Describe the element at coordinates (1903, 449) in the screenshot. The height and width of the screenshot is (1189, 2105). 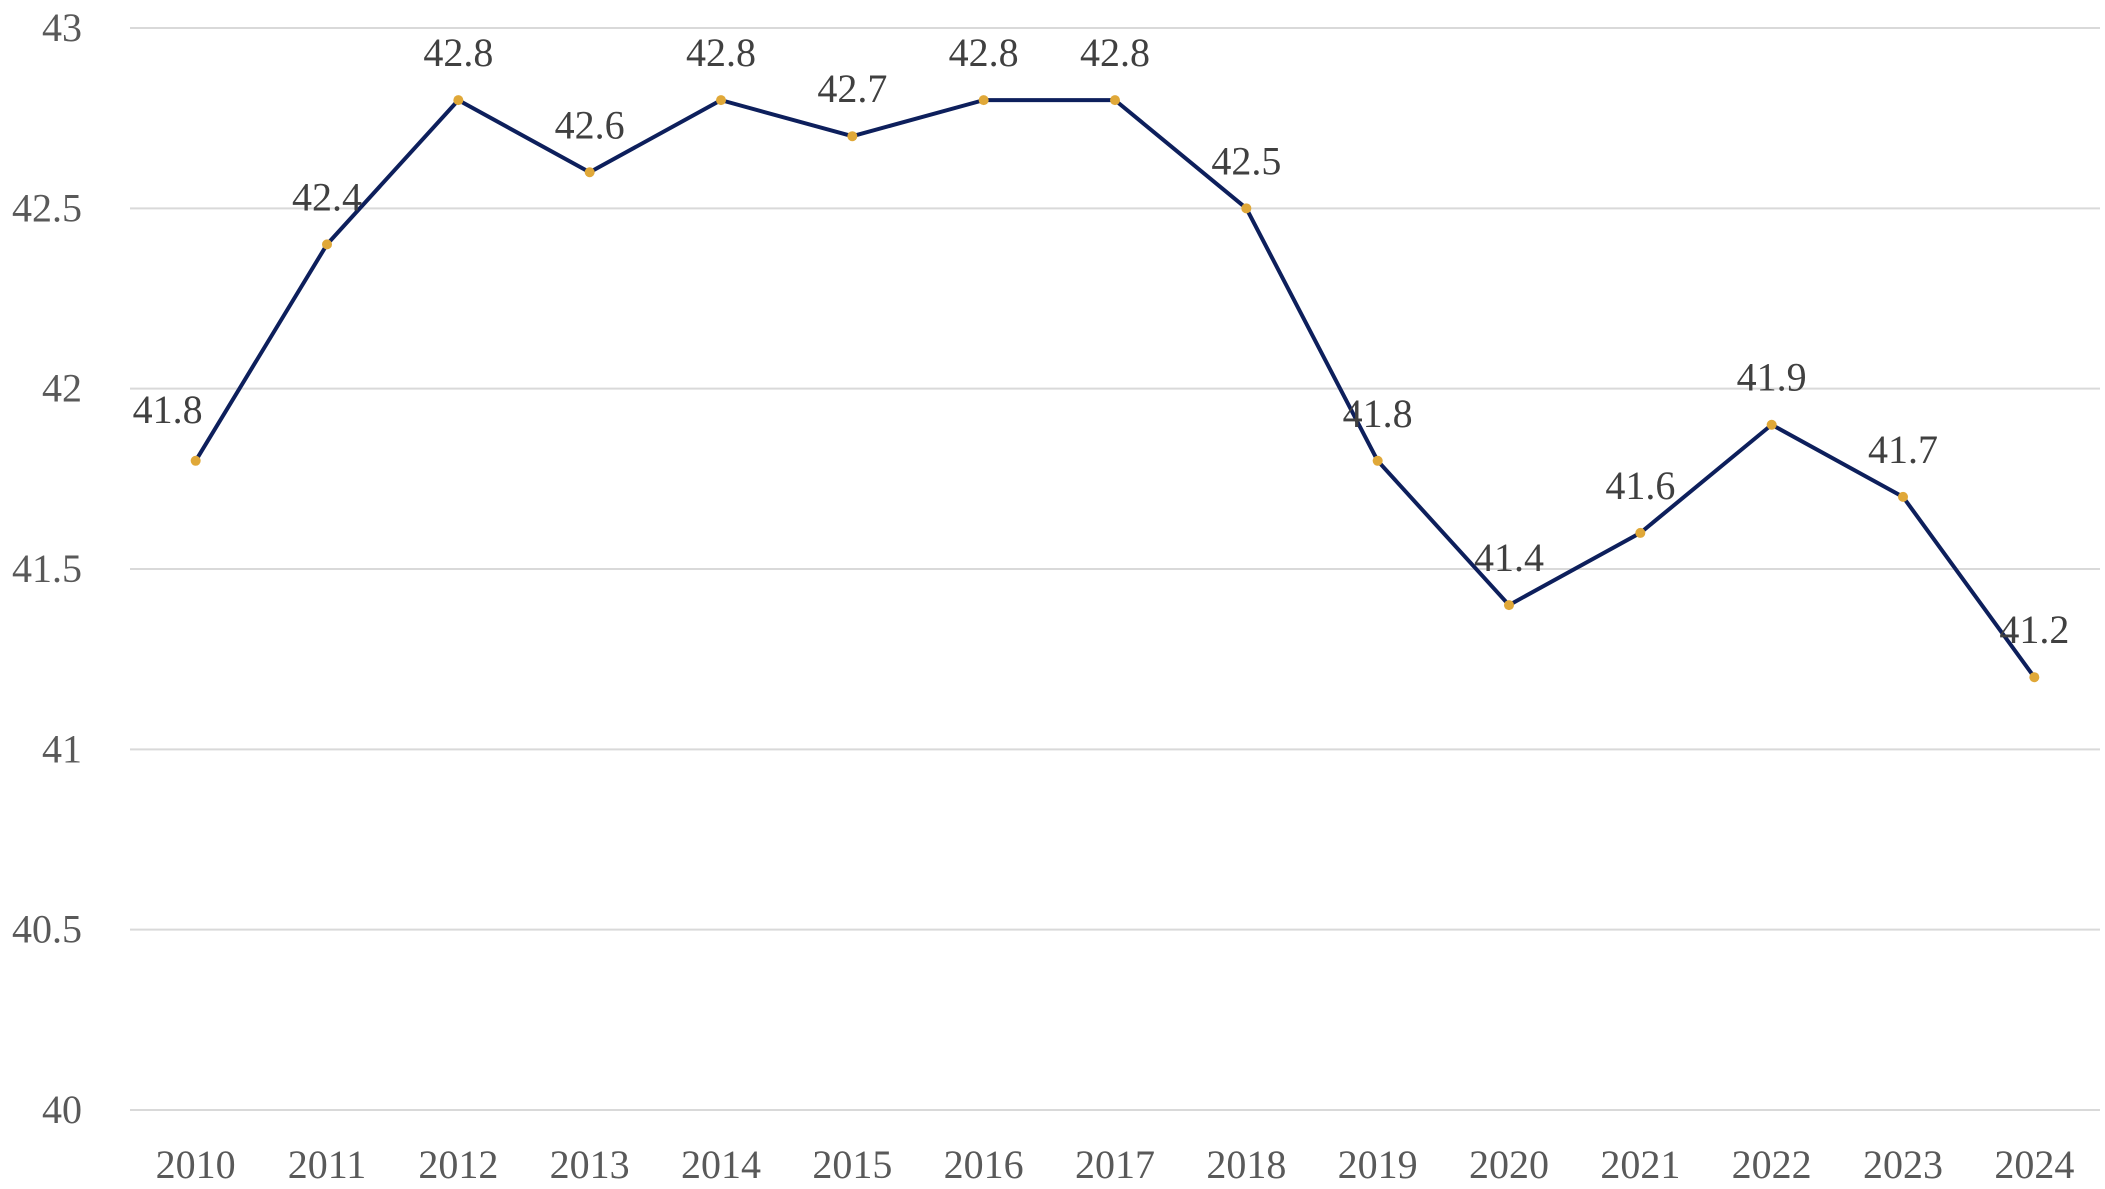
I see `data-label: 41.7` at that location.